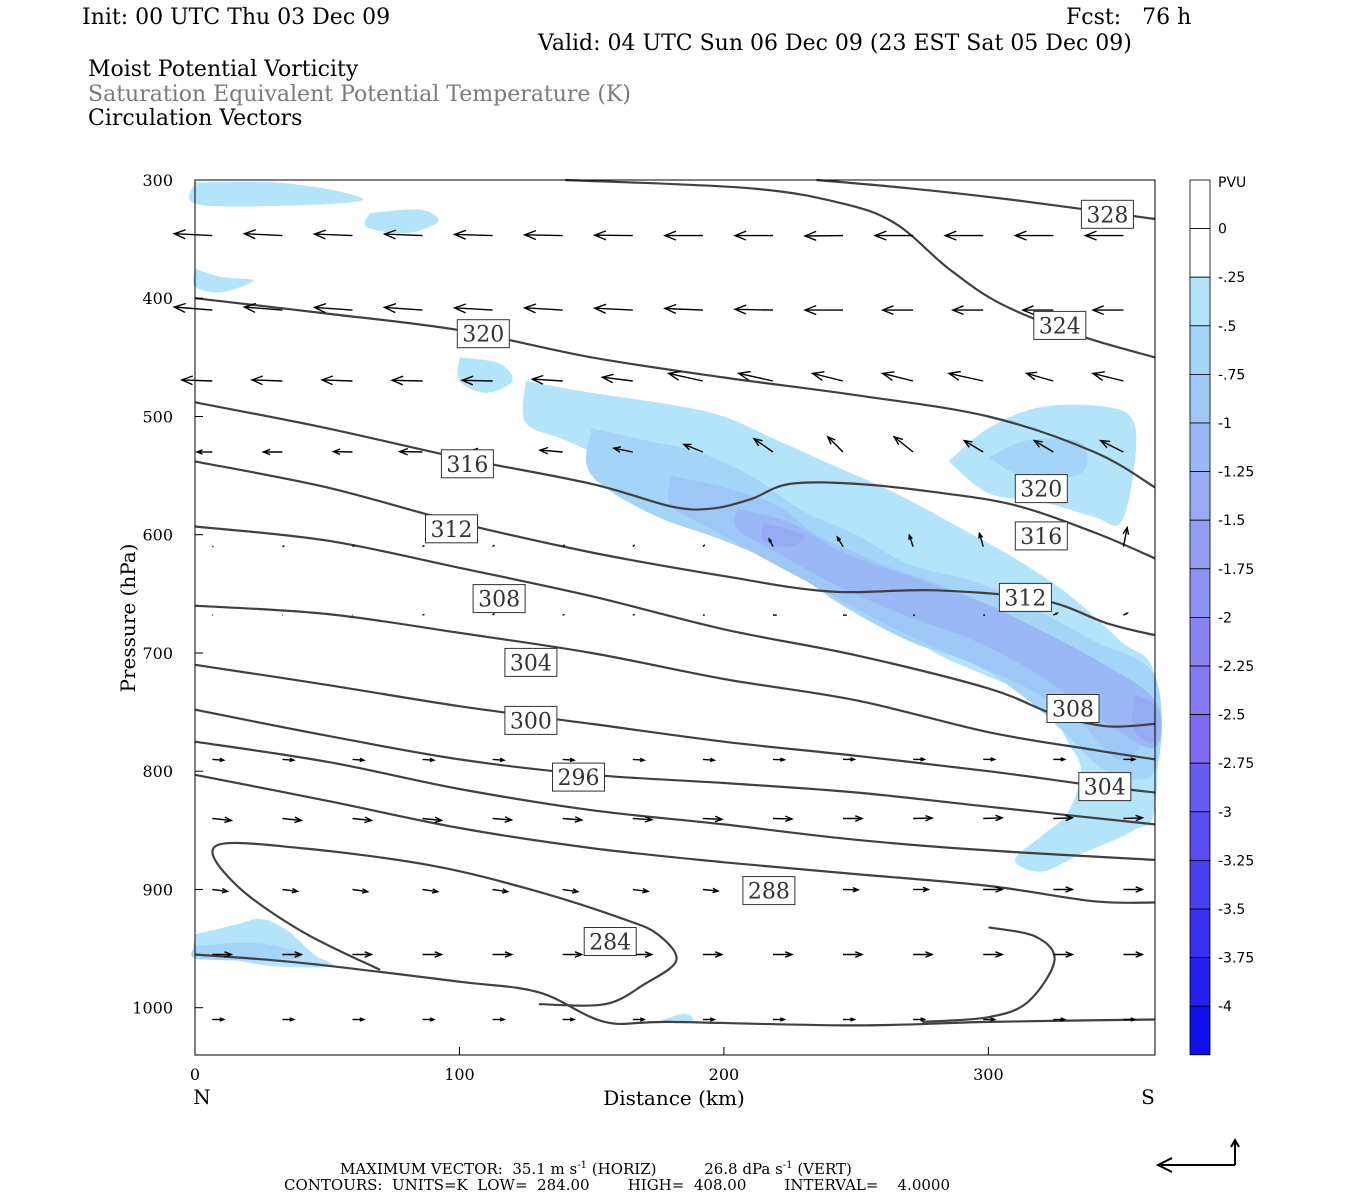 The height and width of the screenshot is (1200, 1350). Describe the element at coordinates (1225, 813) in the screenshot. I see `colorbar-tick-label: -3` at that location.